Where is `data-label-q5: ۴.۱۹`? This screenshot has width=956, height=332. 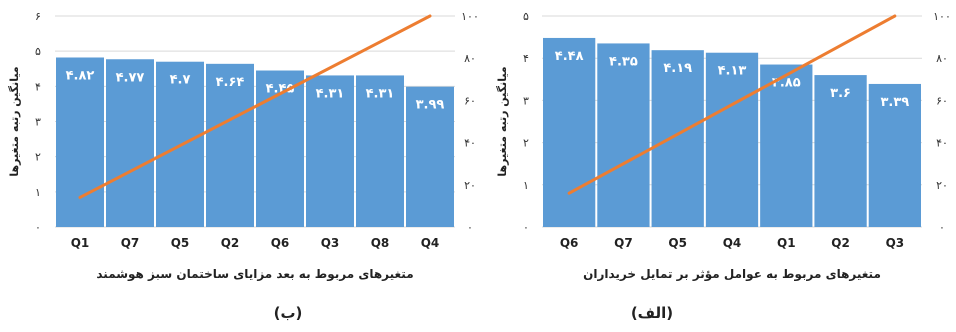
data-label-q5: ۴.۱۹ is located at coordinates (677, 68).